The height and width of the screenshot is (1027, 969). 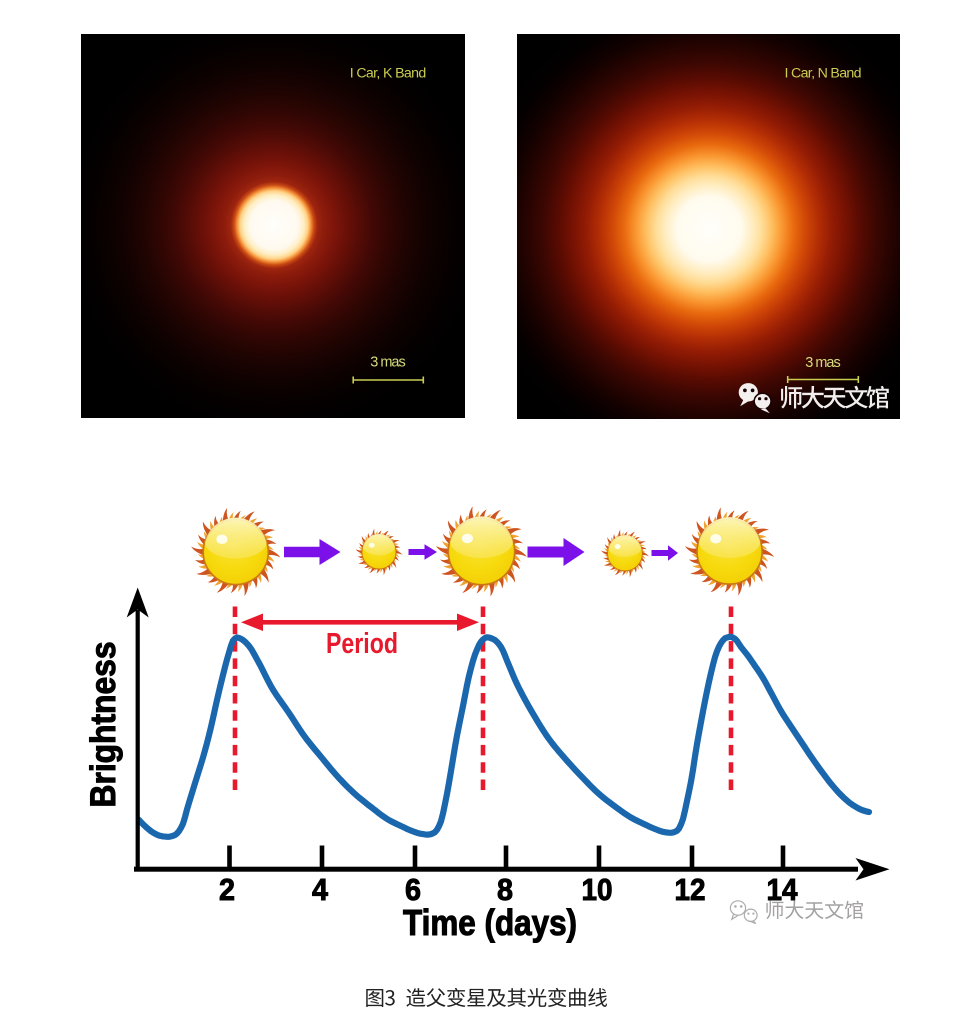 I want to click on svg-text: 14, so click(x=783, y=889).